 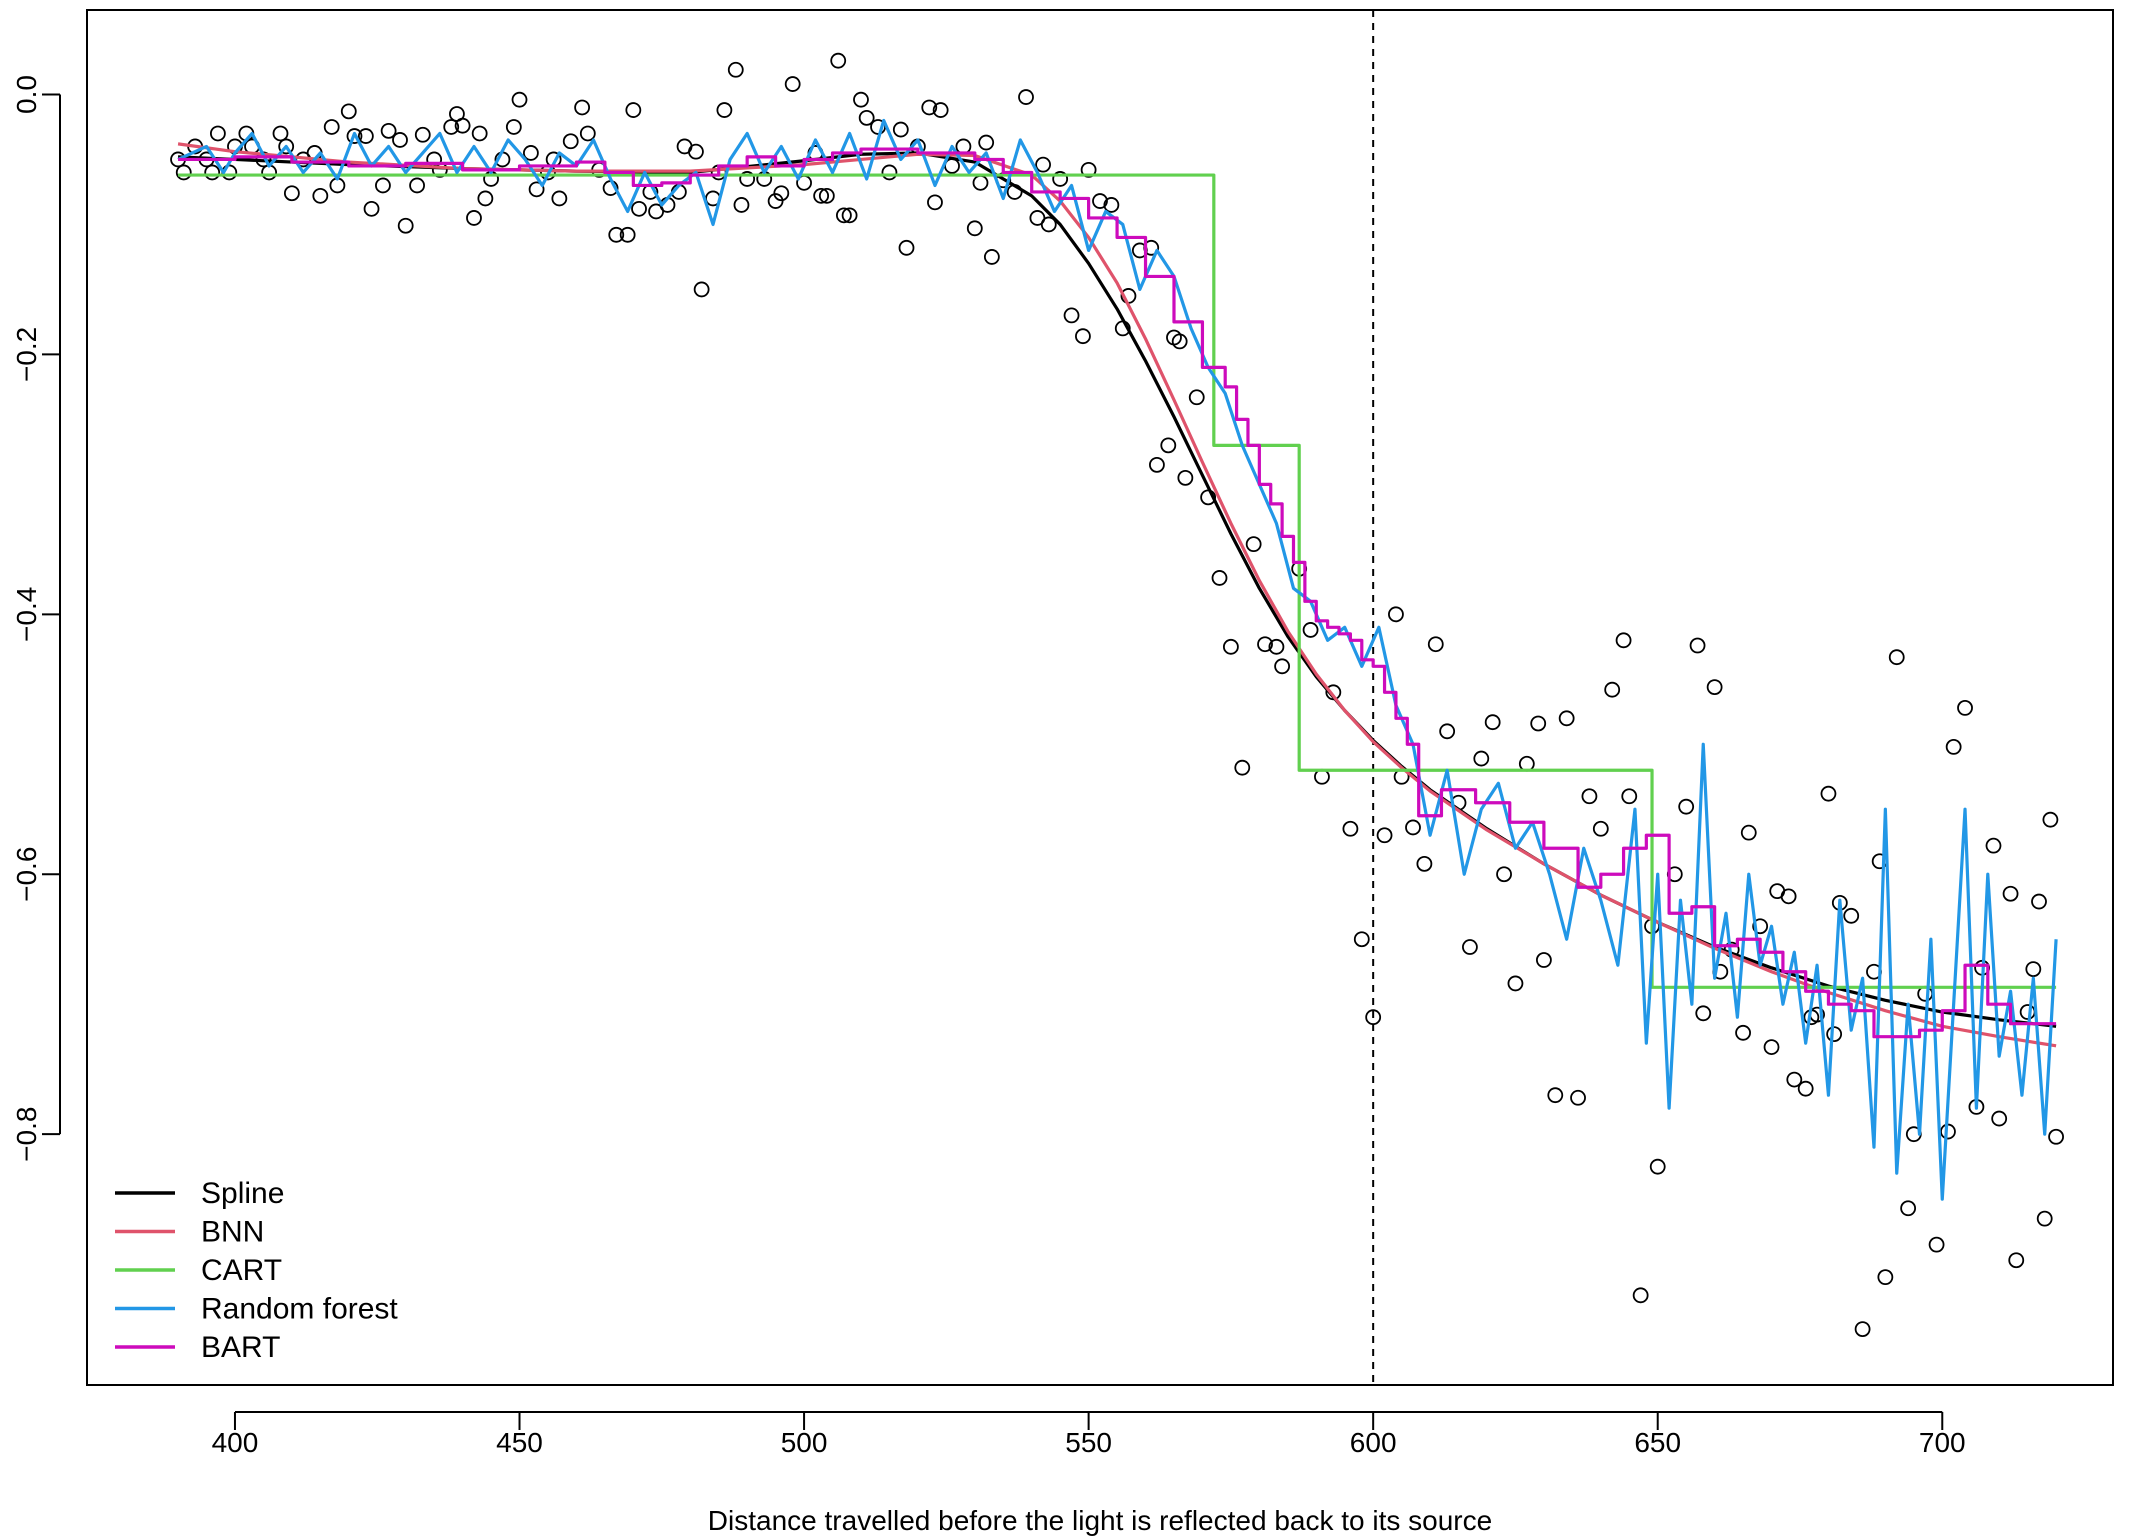 I want to click on legend-label: CART, so click(x=241, y=1270).